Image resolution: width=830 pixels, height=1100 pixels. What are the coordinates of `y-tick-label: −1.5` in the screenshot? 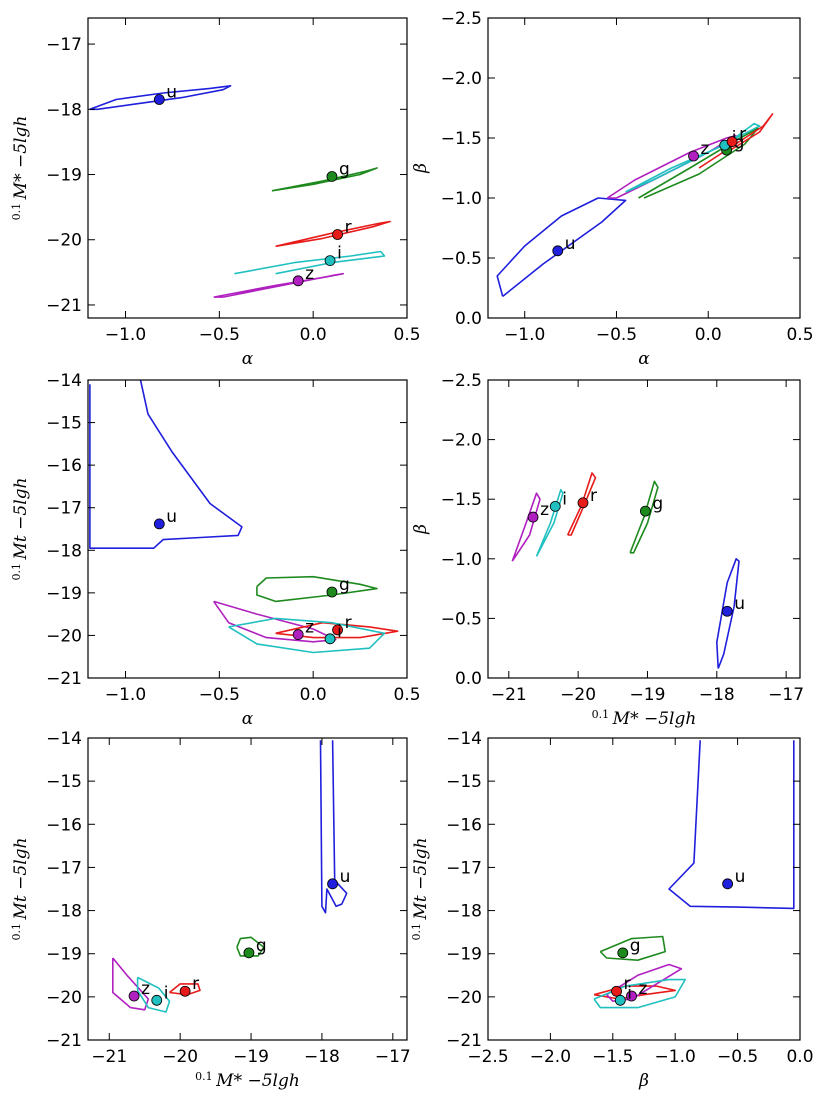 It's located at (461, 139).